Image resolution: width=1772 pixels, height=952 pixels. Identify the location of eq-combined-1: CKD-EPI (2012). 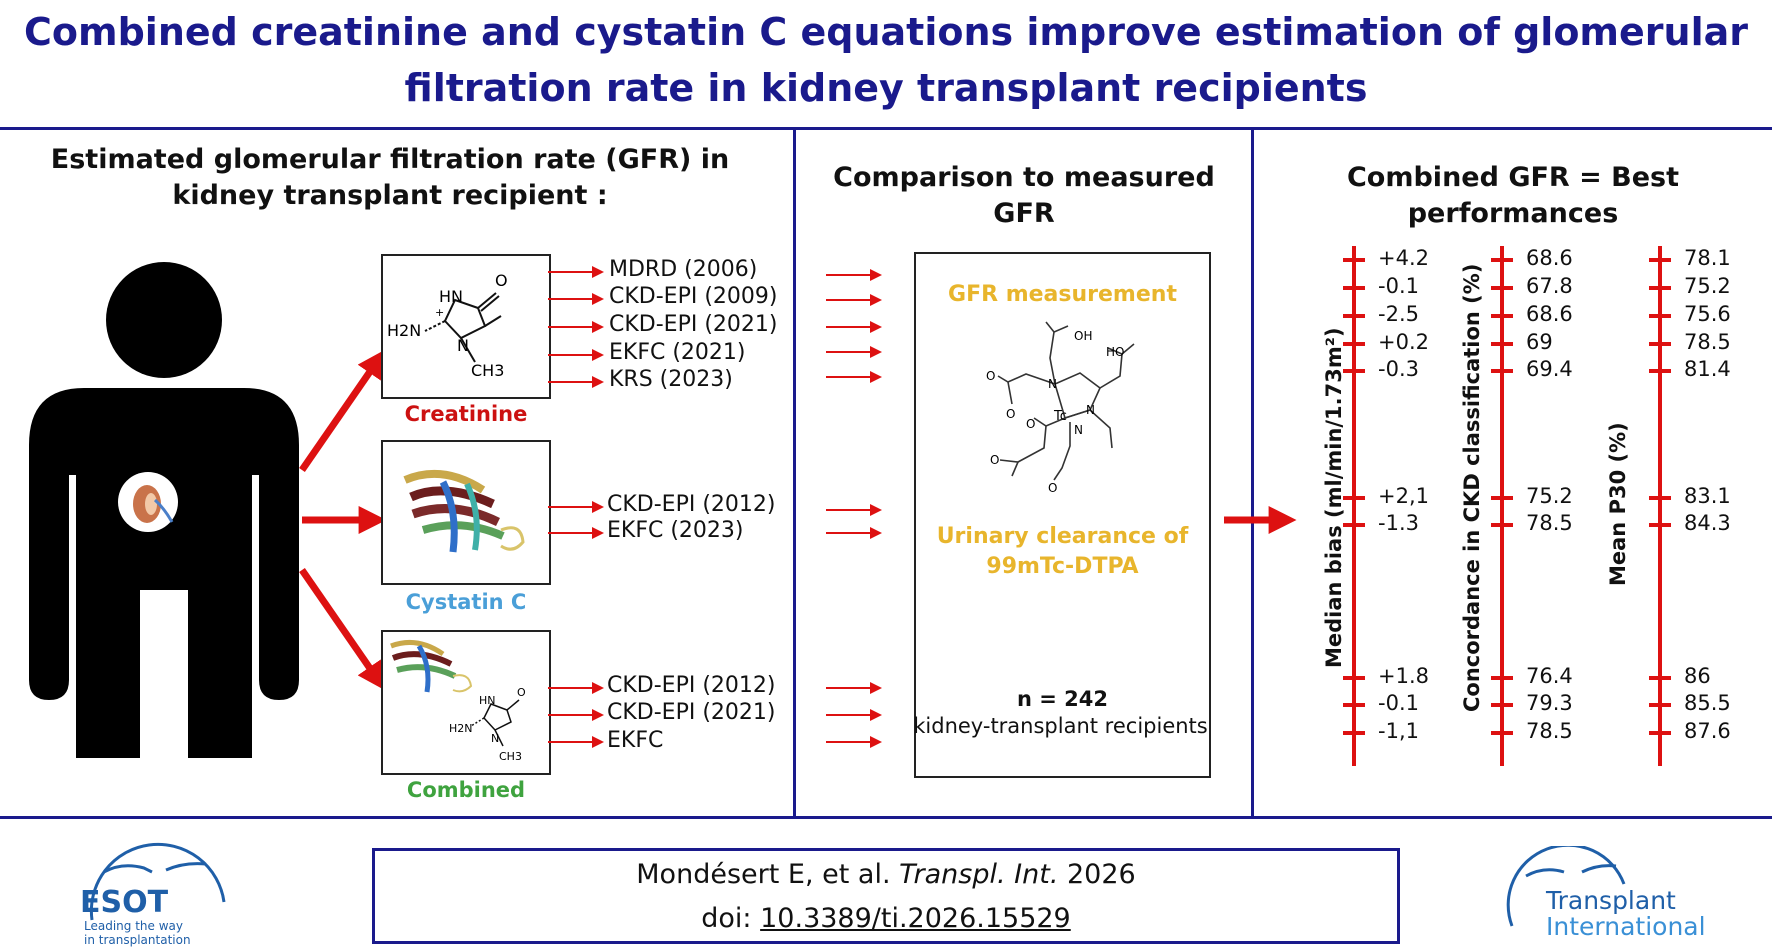
(691, 685).